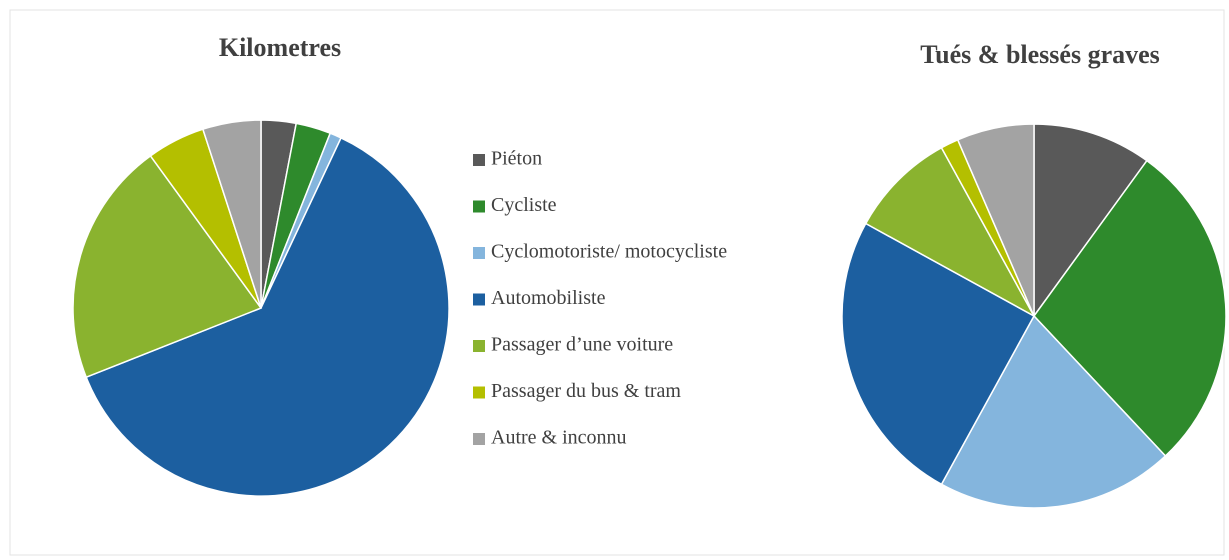 Image resolution: width=1229 pixels, height=560 pixels. What do you see at coordinates (582, 345) in the screenshot?
I see `legend-label: Passager d’une voiture` at bounding box center [582, 345].